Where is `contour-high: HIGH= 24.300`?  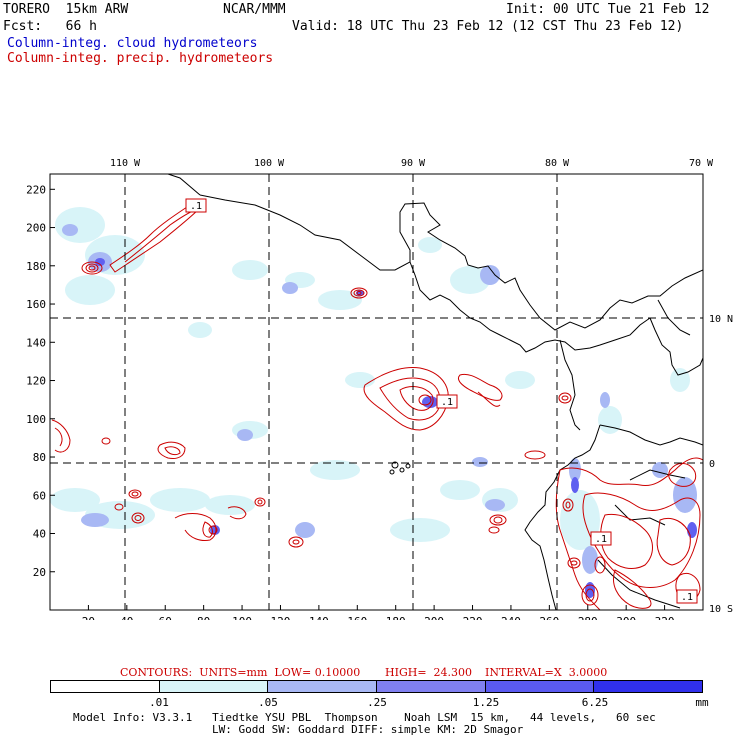 contour-high: HIGH= 24.300 is located at coordinates (429, 672).